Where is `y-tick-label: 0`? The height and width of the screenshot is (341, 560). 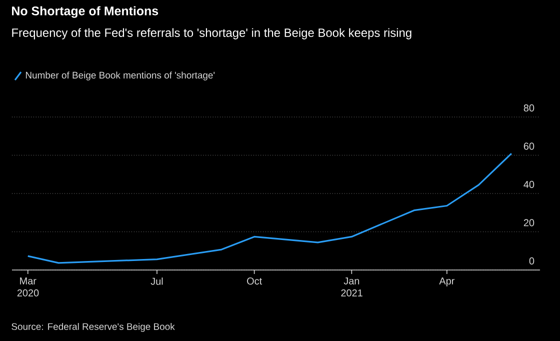 y-tick-label: 0 is located at coordinates (531, 260).